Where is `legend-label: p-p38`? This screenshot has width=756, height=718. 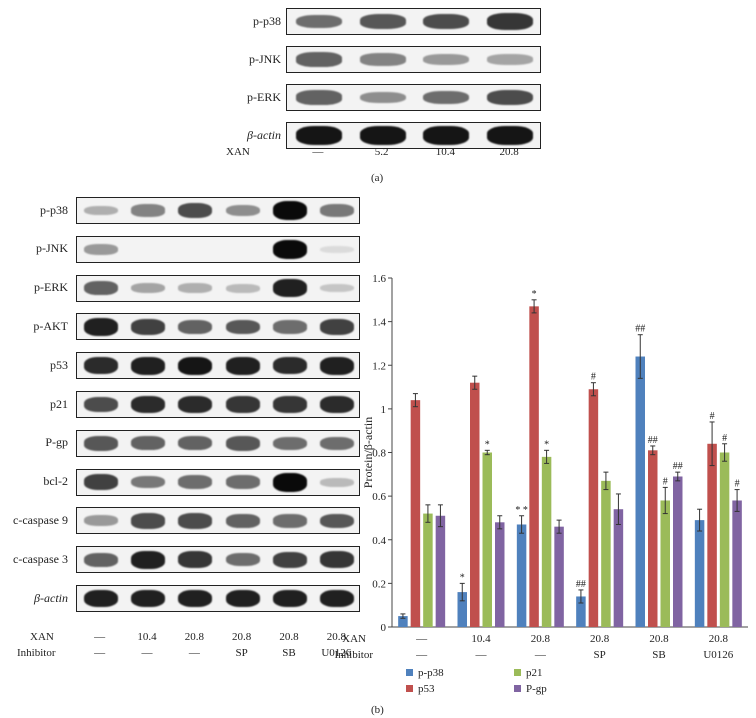
legend-label: p-p38 is located at coordinates (431, 673).